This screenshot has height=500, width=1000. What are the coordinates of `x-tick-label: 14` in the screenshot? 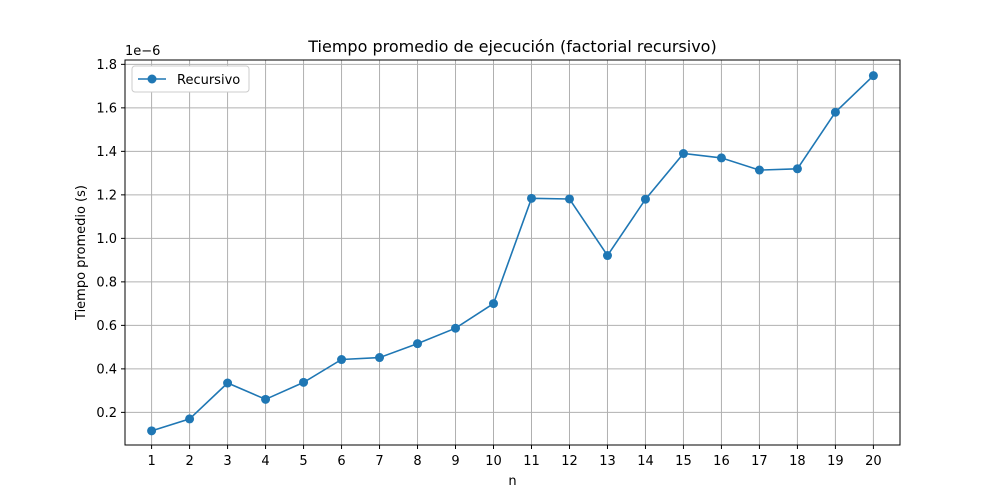 It's located at (645, 461).